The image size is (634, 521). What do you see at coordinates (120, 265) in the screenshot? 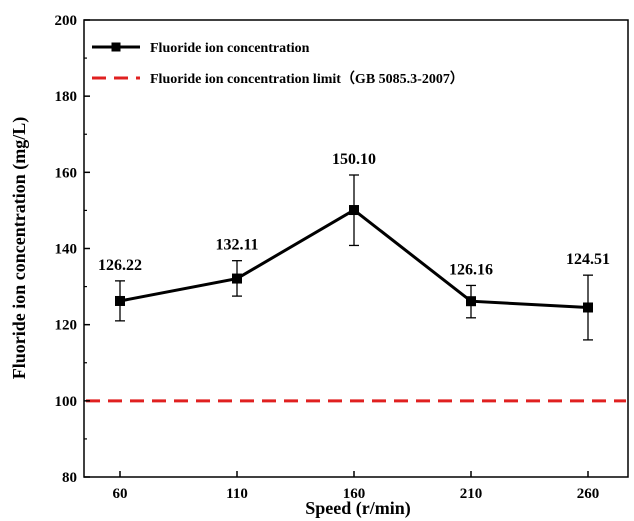
I see `data-label: 126.22` at bounding box center [120, 265].